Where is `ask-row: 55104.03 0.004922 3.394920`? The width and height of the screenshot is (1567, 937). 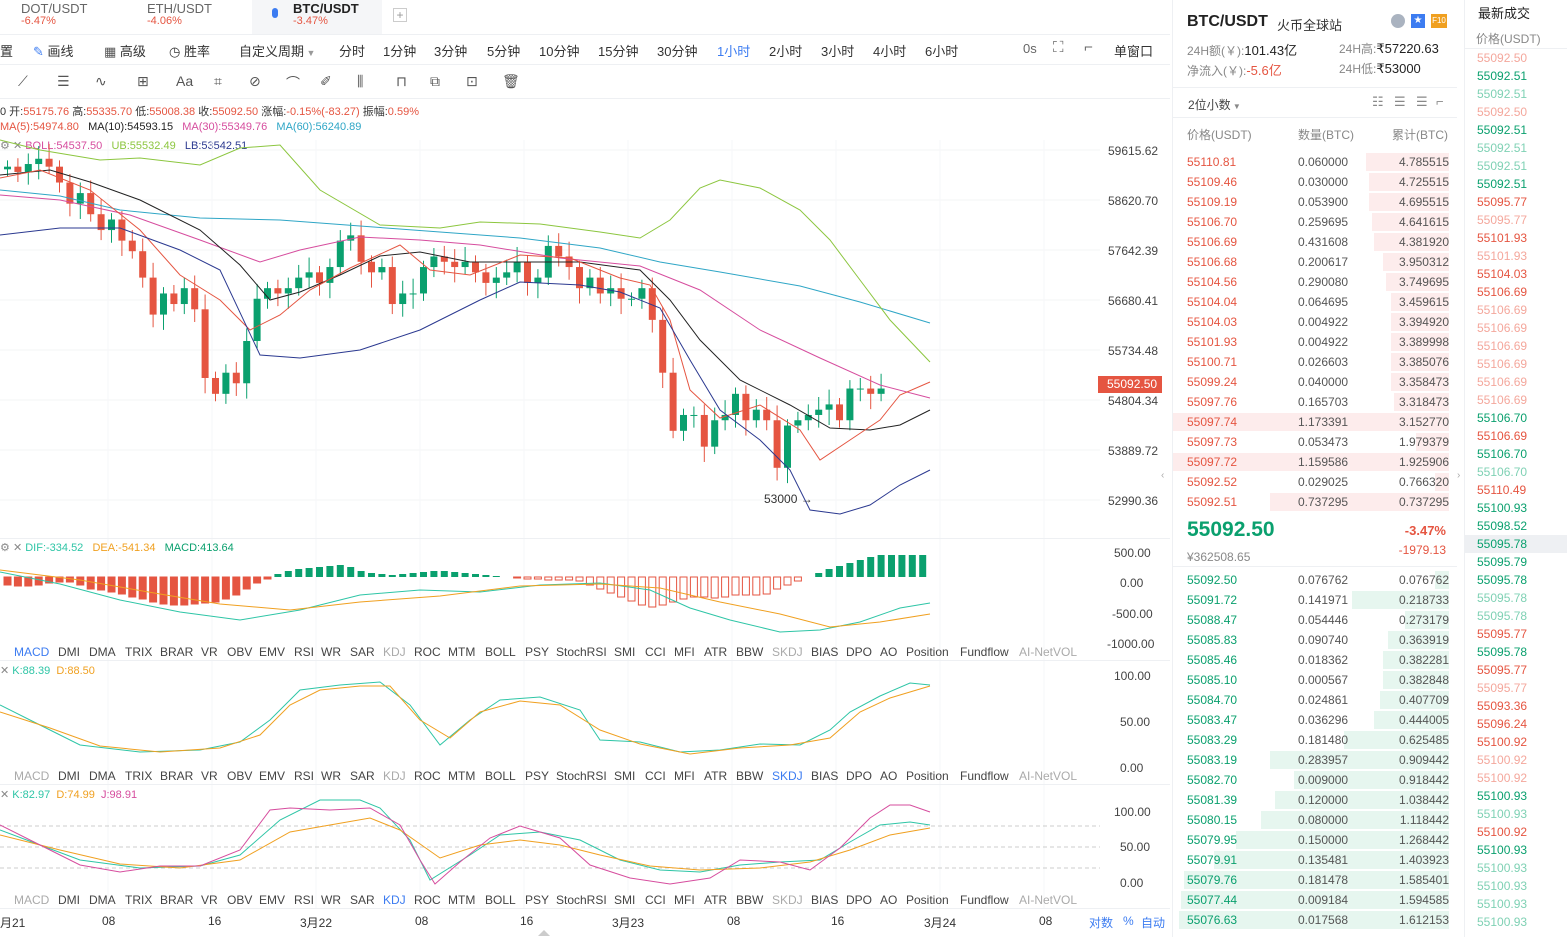
ask-row: 55104.03 0.004922 3.394920 is located at coordinates (1315, 322).